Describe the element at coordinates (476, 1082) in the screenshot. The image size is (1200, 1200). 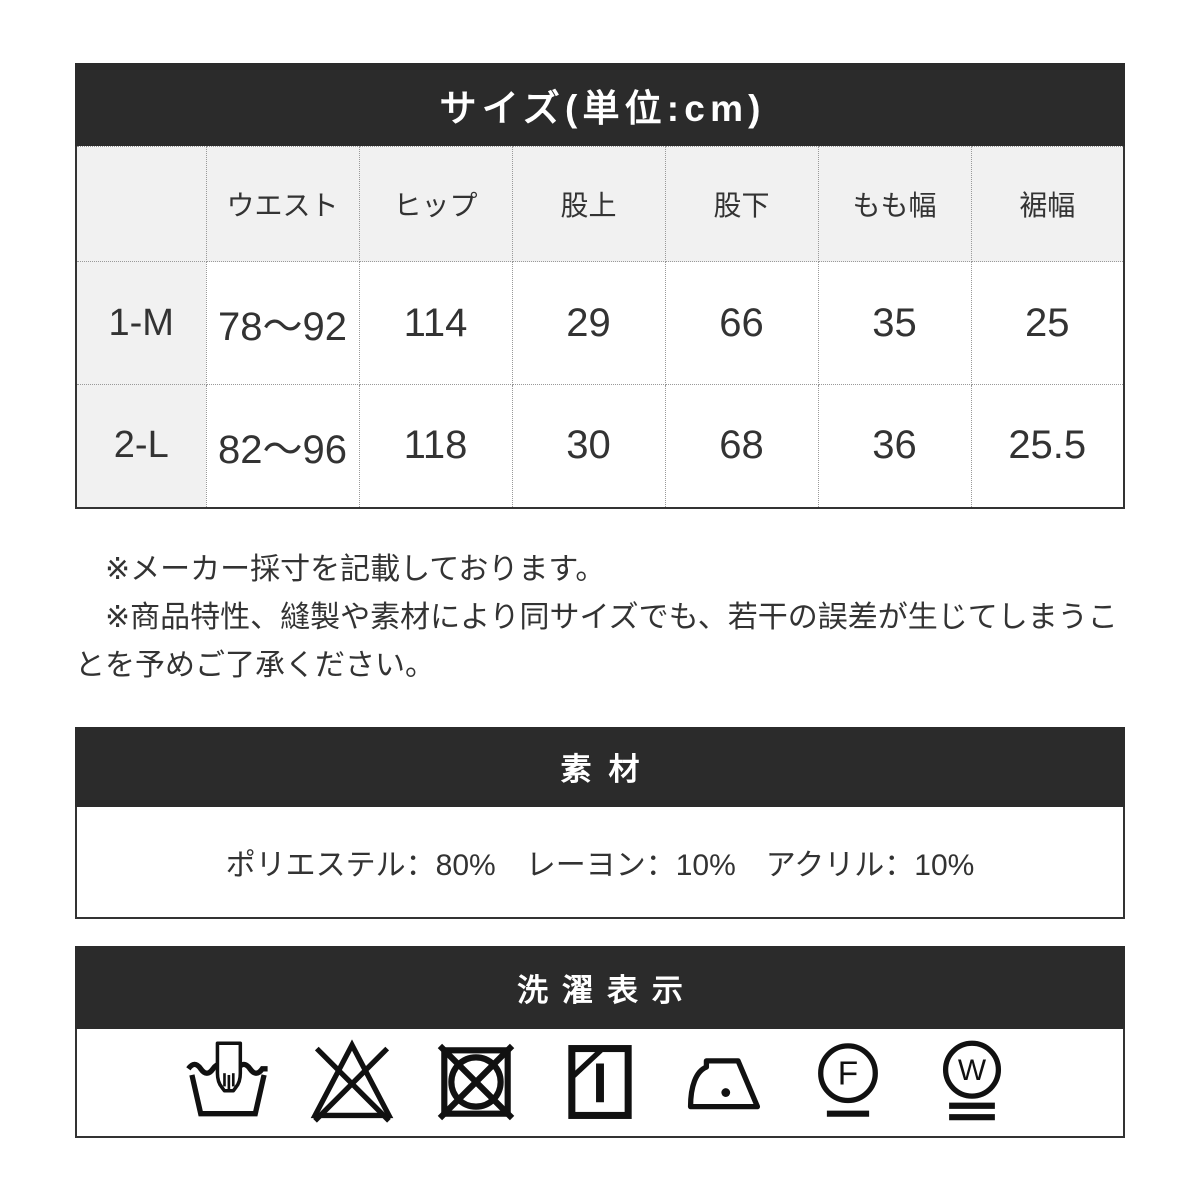
I see `do-not-tumble-dry-icon` at that location.